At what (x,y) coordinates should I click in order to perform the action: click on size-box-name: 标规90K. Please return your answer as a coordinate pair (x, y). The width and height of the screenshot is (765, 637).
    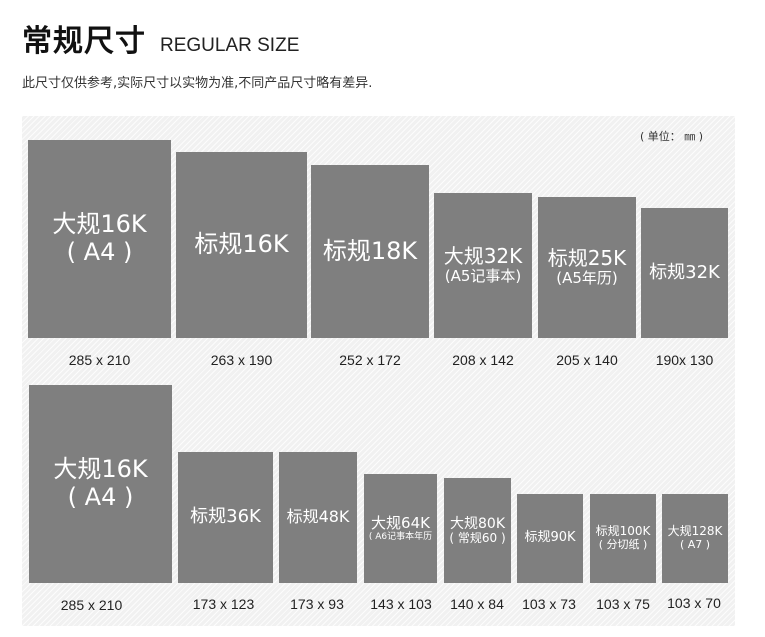
    Looking at the image, I should click on (550, 538).